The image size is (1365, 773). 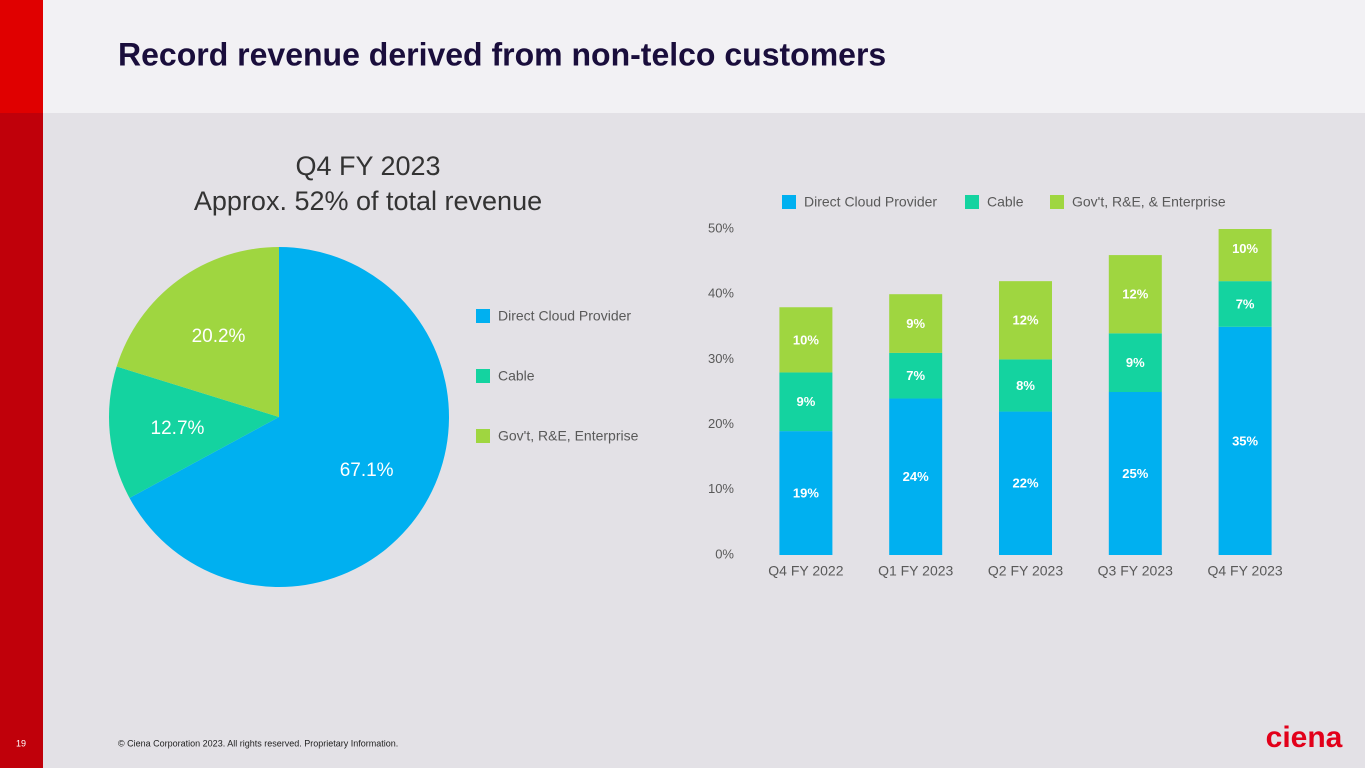 I want to click on pie-label: 67.1%, so click(x=367, y=470).